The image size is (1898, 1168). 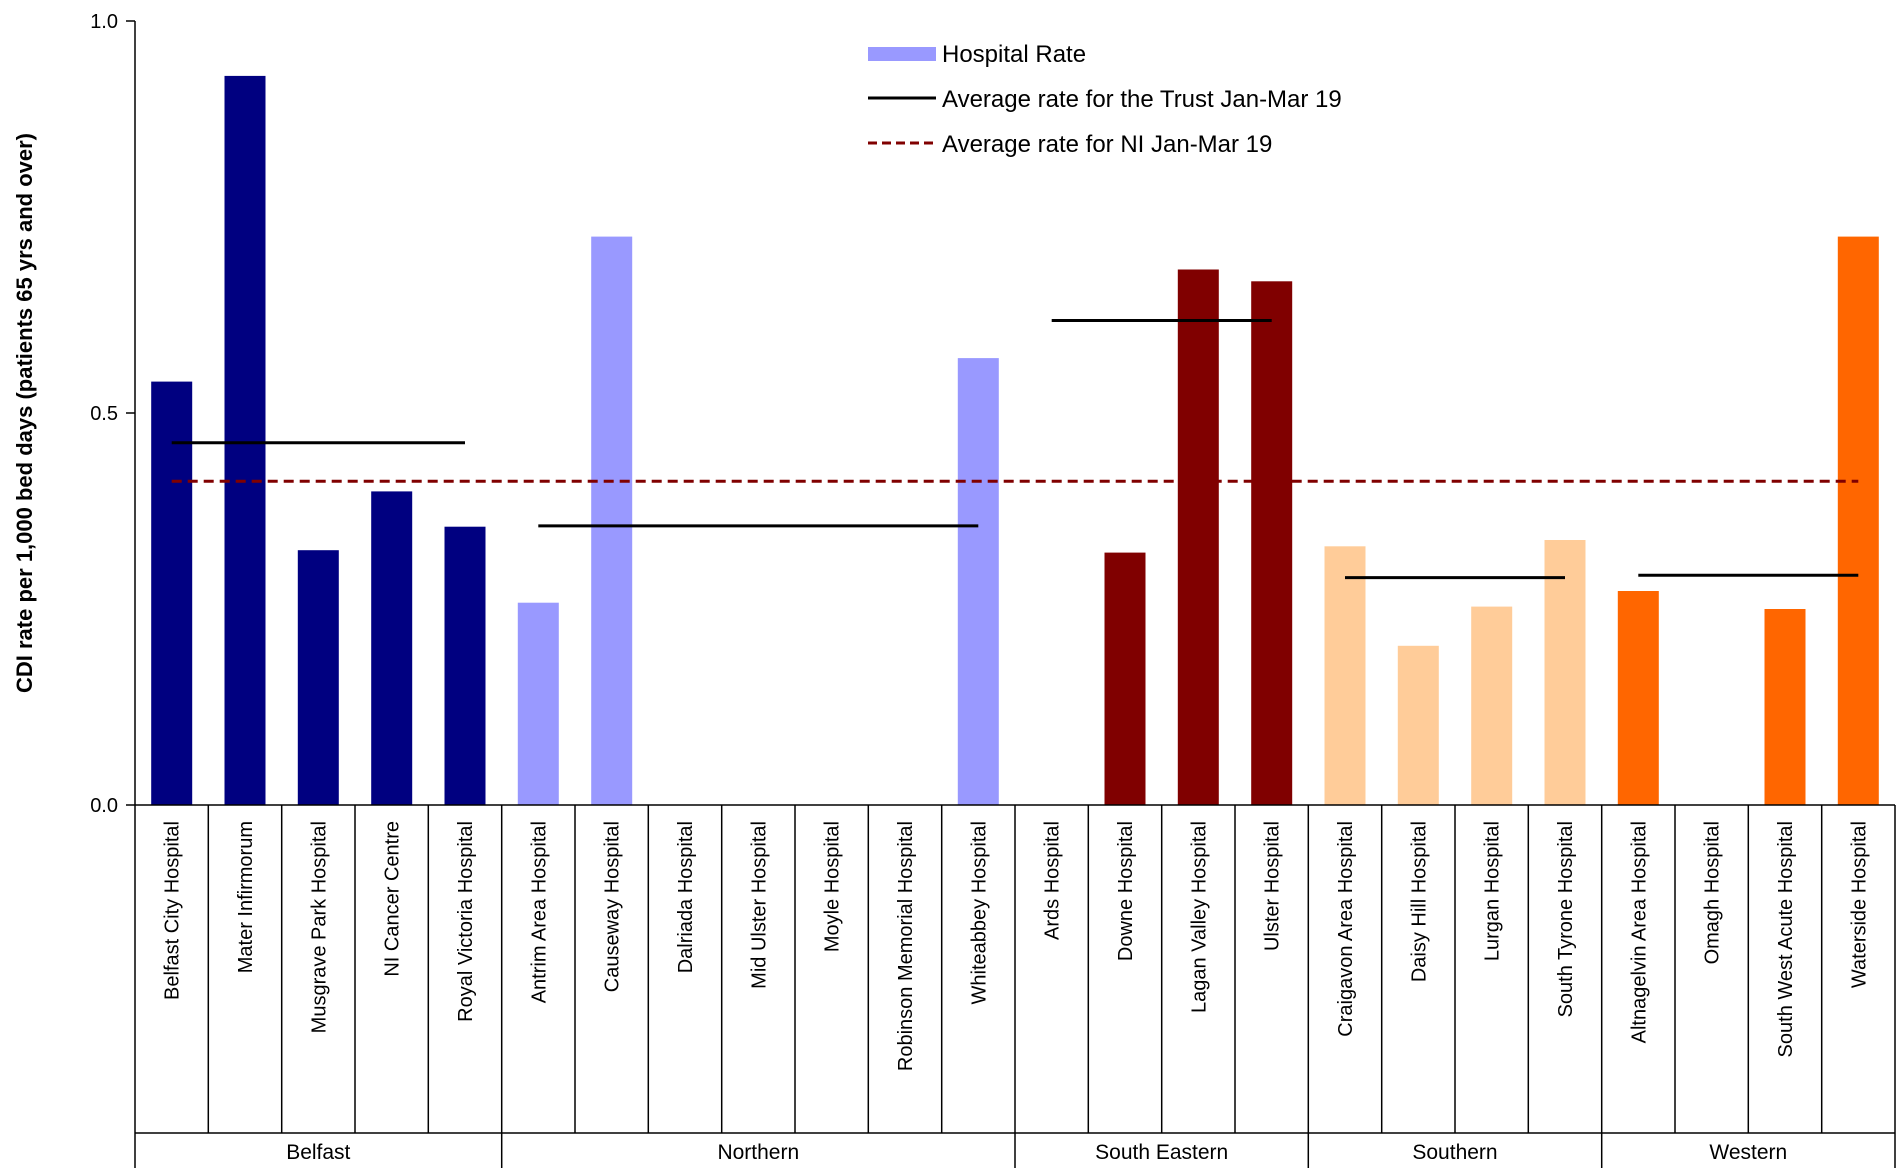 What do you see at coordinates (1748, 1152) in the screenshot?
I see `group-label-western: Western` at bounding box center [1748, 1152].